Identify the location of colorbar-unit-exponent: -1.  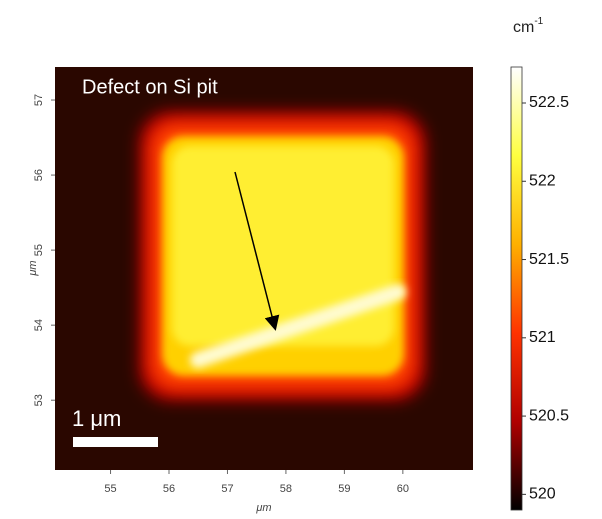
(538, 21).